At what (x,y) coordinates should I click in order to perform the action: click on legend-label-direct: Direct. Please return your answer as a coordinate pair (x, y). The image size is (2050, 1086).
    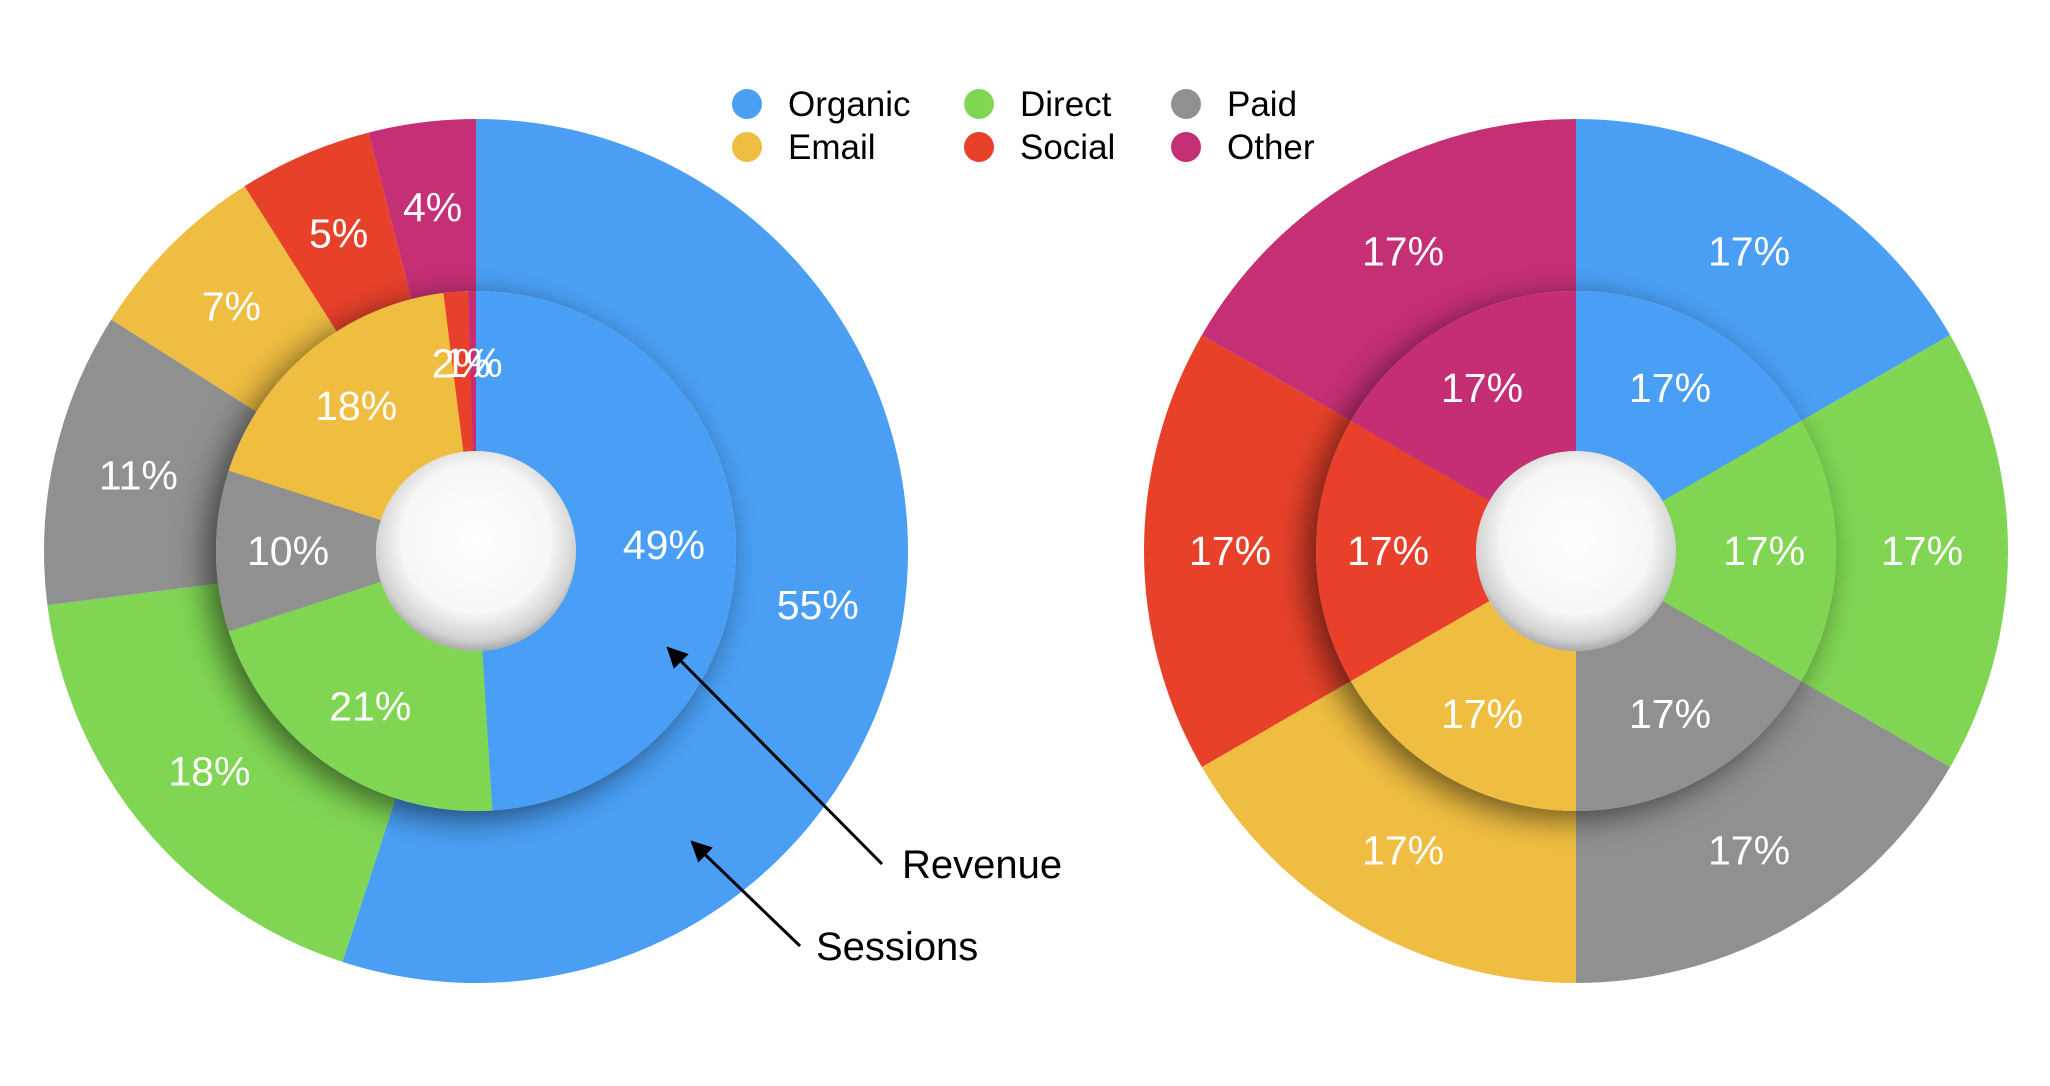
    Looking at the image, I should click on (1066, 104).